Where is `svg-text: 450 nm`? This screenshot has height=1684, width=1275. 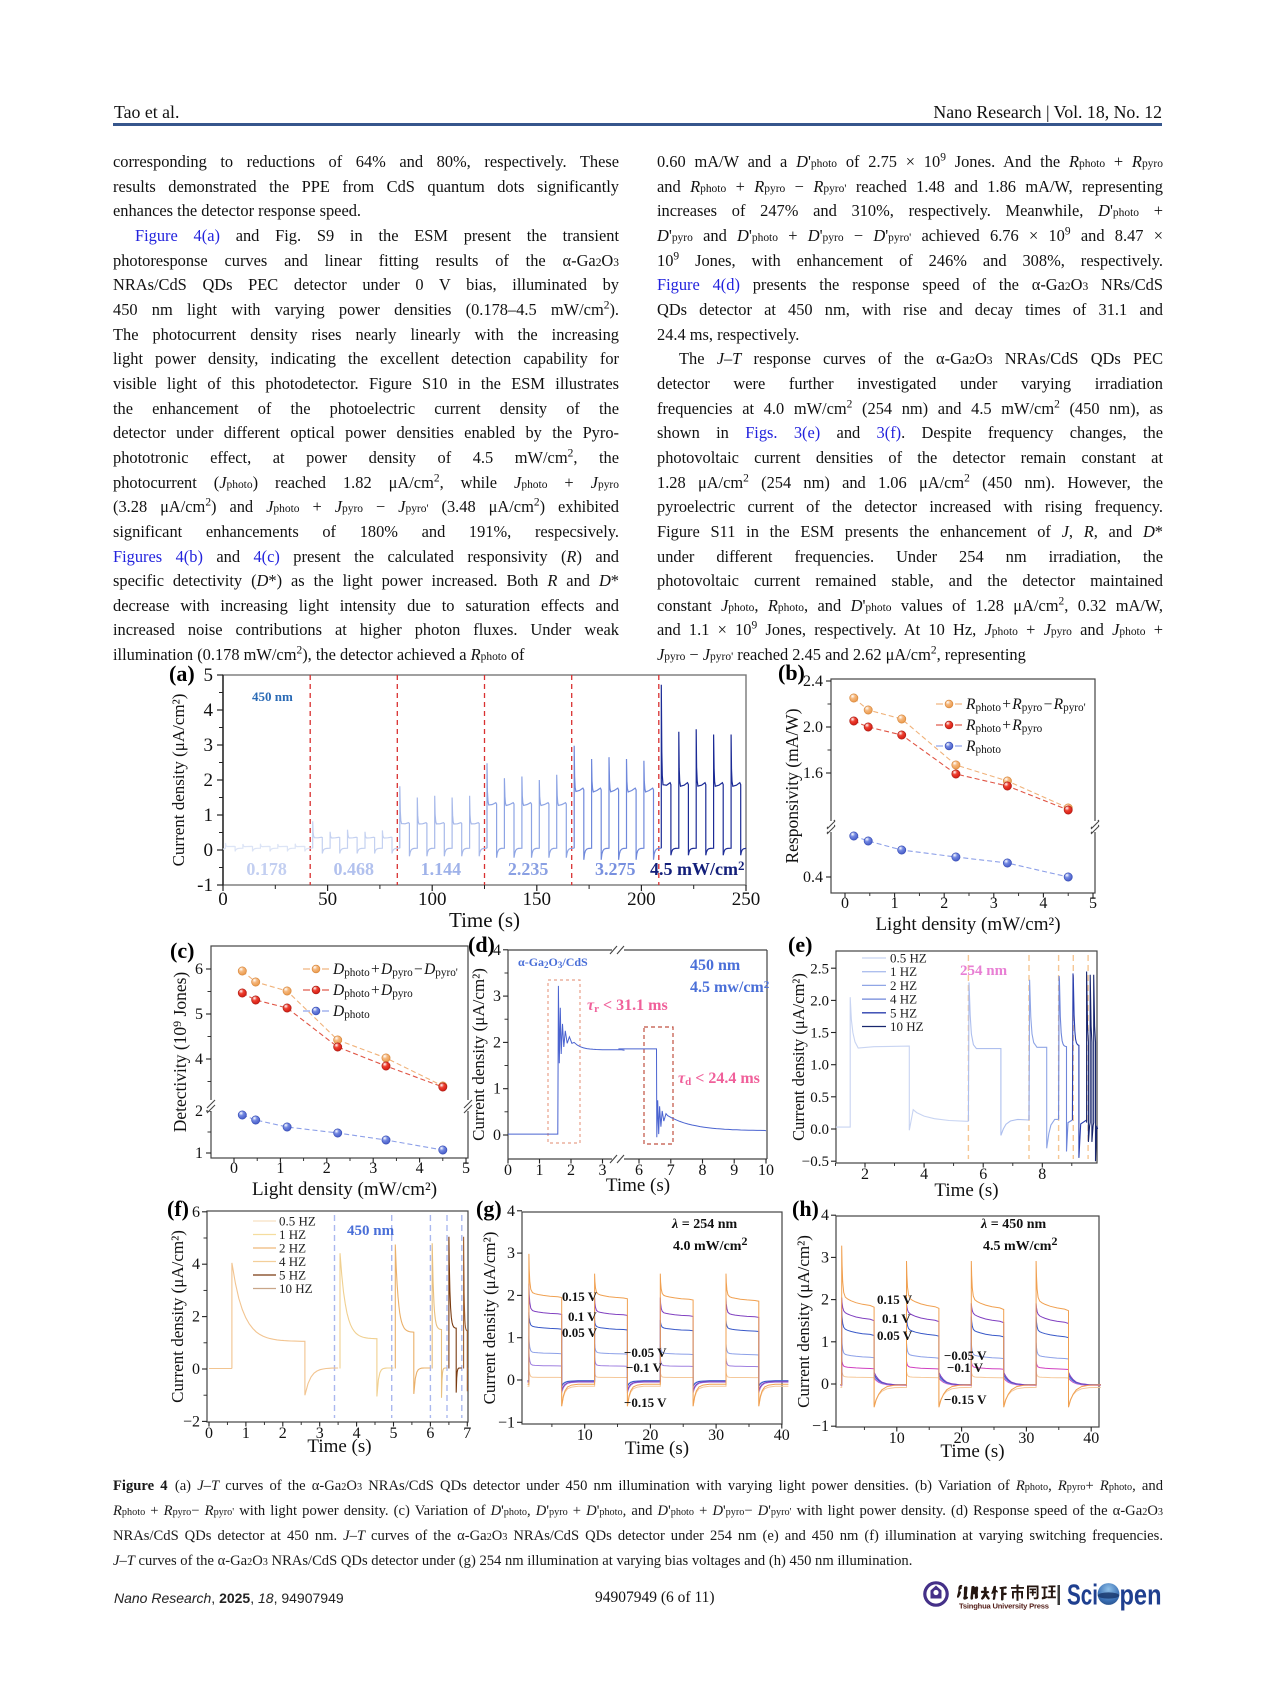 svg-text: 450 nm is located at coordinates (371, 1231).